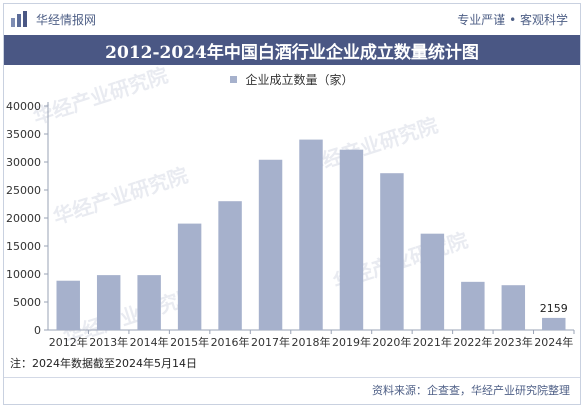 This screenshot has width=584, height=408. Describe the element at coordinates (554, 308) in the screenshot. I see `data-label: 2159` at that location.